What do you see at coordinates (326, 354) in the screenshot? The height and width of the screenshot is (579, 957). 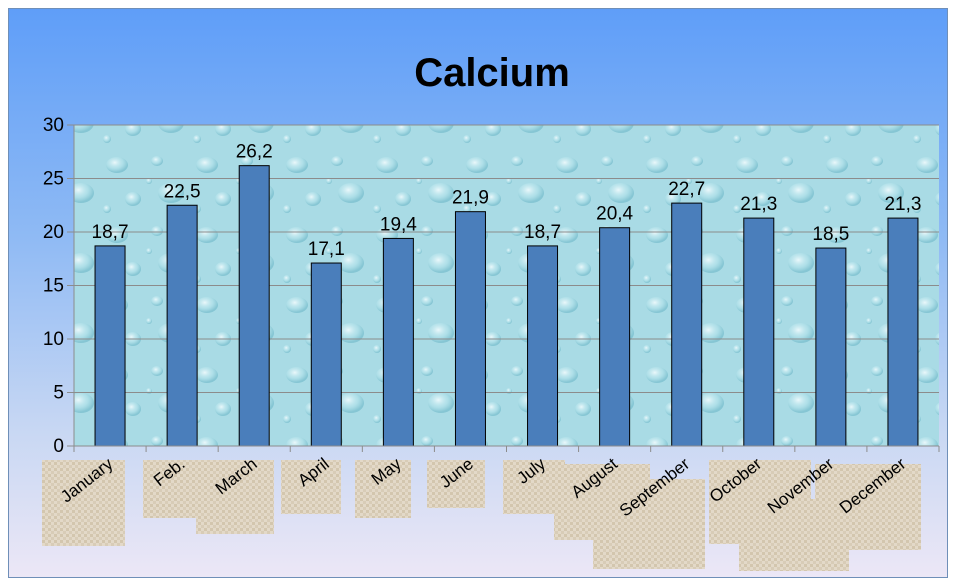 I see `bar-april` at bounding box center [326, 354].